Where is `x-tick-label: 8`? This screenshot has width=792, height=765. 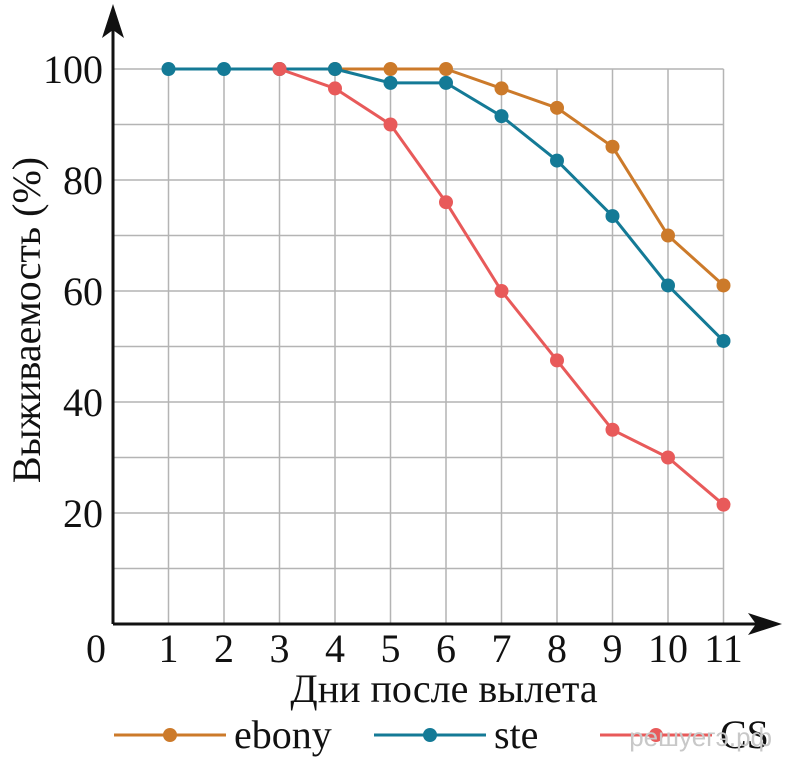 x-tick-label: 8 is located at coordinates (557, 648).